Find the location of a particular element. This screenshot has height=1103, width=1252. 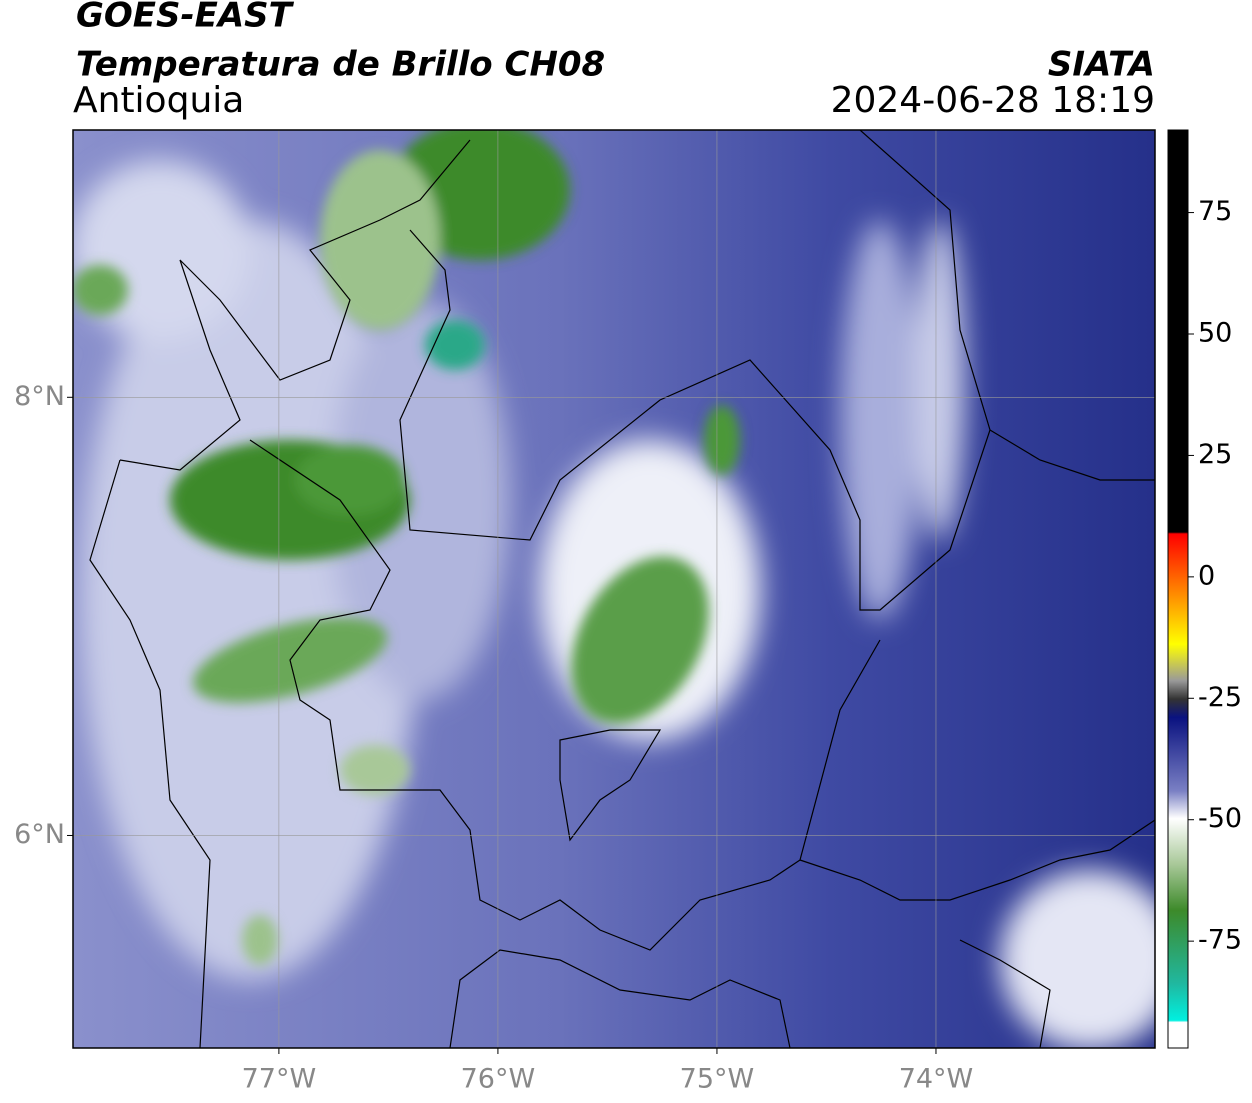

colorbar-tick-label: 0 is located at coordinates (1206, 575).